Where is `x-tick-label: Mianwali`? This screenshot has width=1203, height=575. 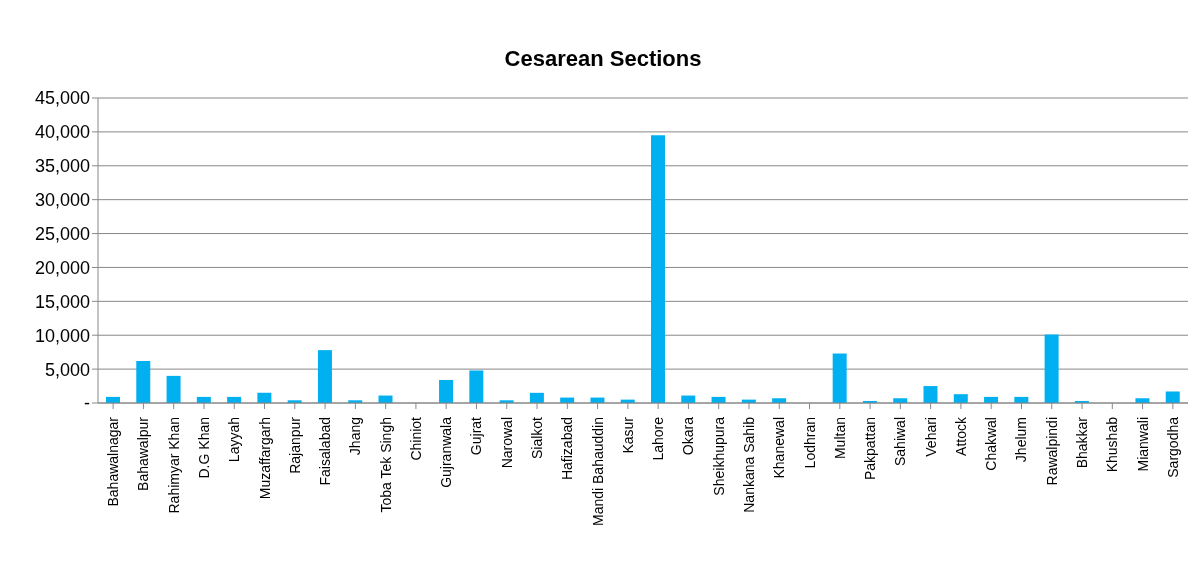 x-tick-label: Mianwali is located at coordinates (1142, 444).